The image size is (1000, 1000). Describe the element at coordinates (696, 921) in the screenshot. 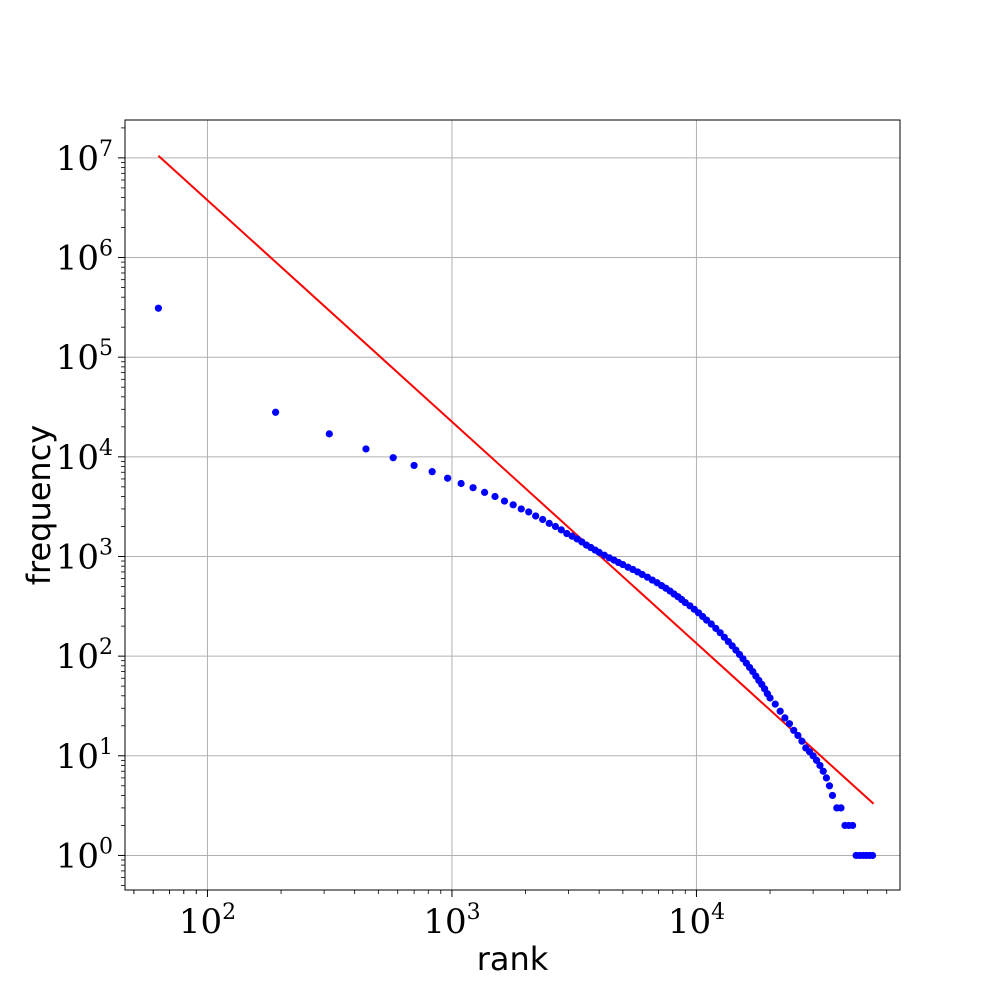

I see `x-tick-label: 104` at that location.